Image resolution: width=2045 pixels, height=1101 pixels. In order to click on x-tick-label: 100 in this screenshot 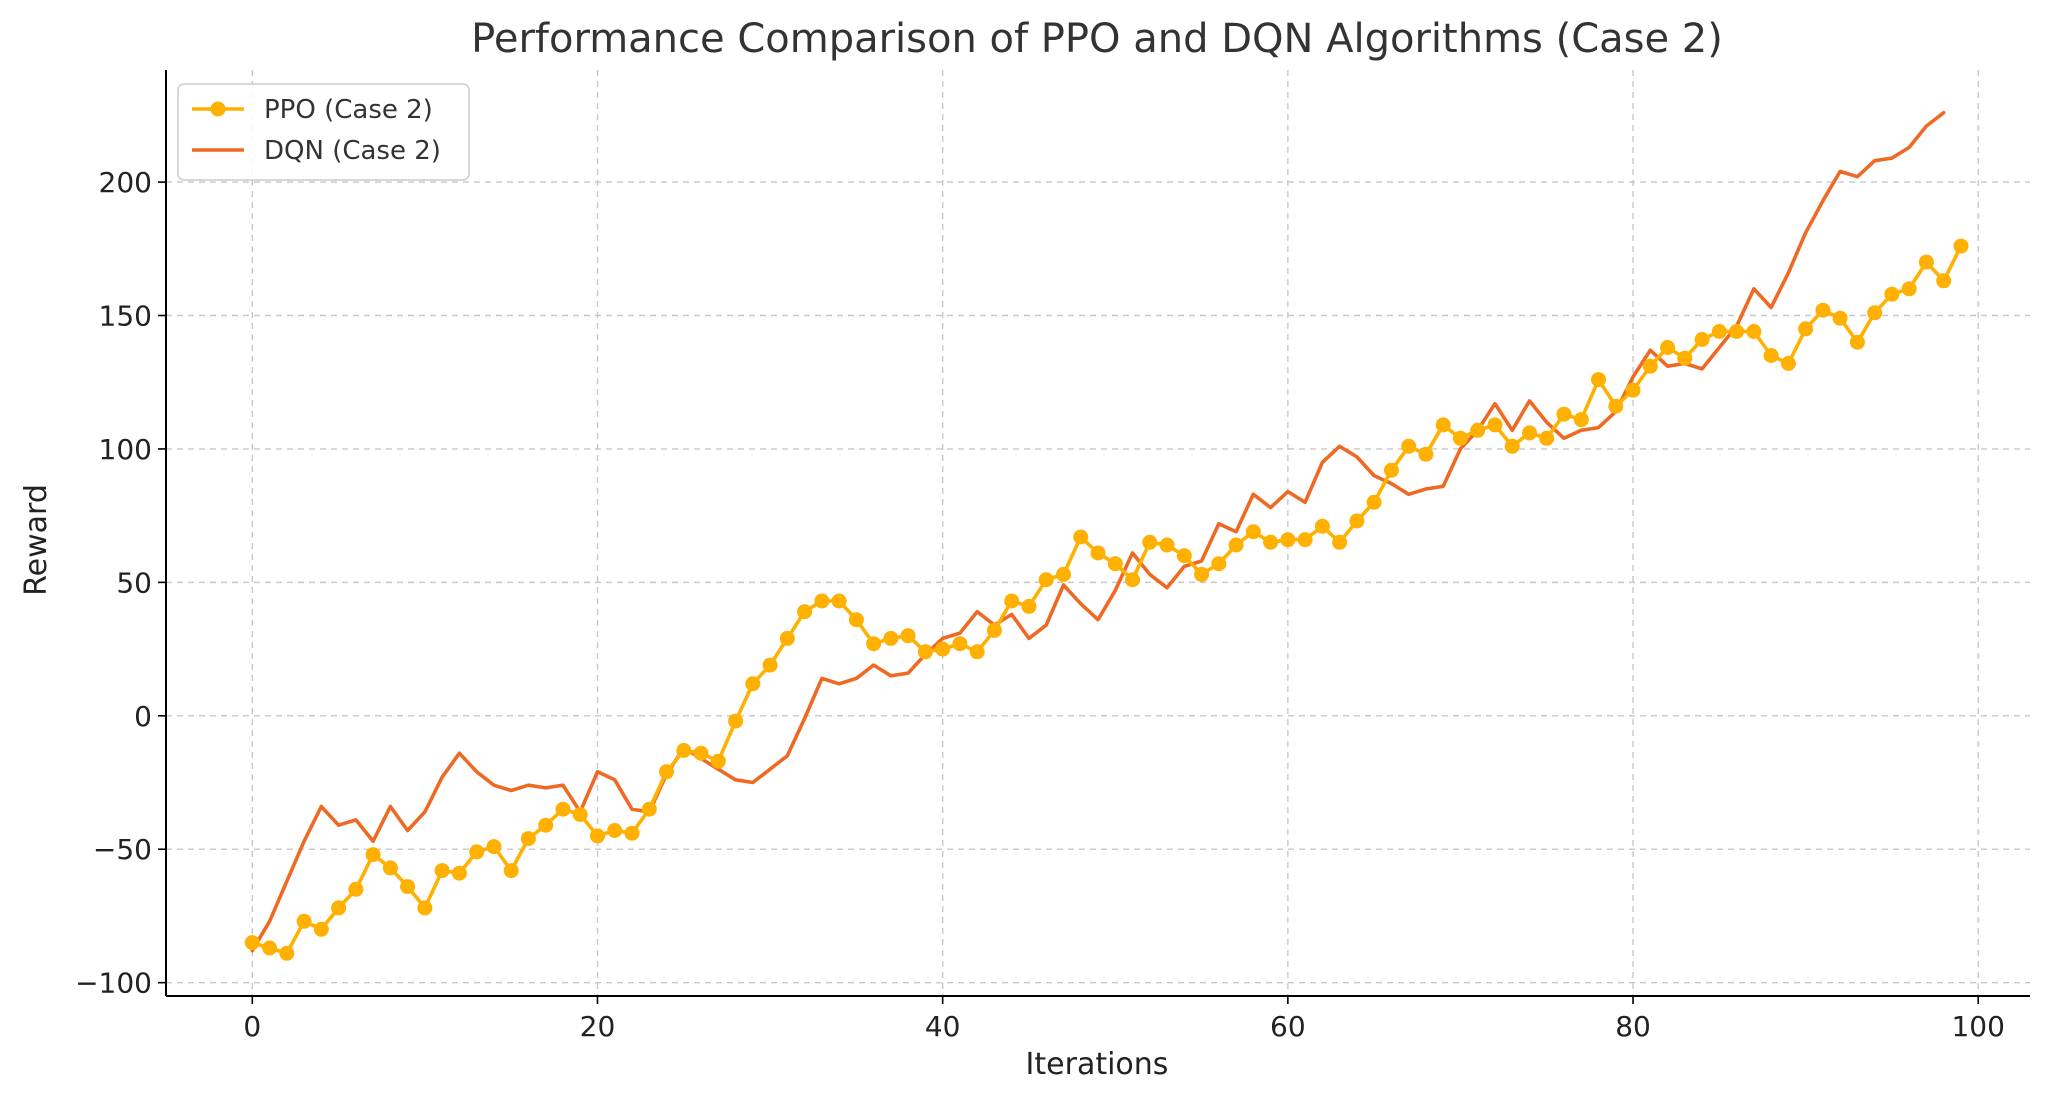, I will do `click(1977, 1026)`.